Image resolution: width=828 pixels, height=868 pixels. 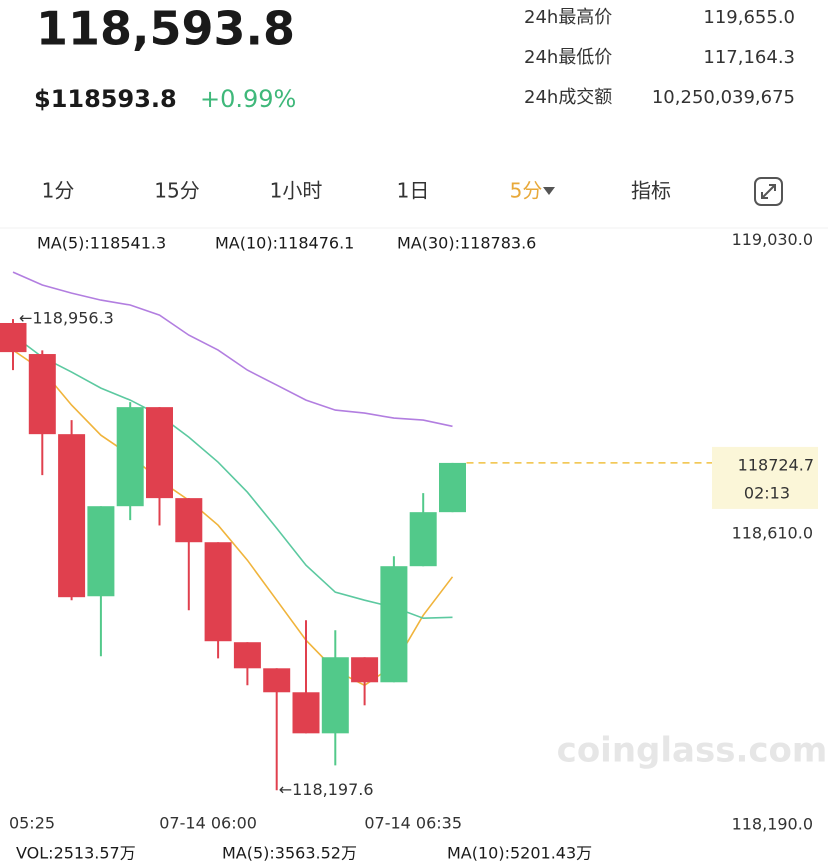 What do you see at coordinates (165, 29) in the screenshot?
I see `price: 118,593.8` at bounding box center [165, 29].